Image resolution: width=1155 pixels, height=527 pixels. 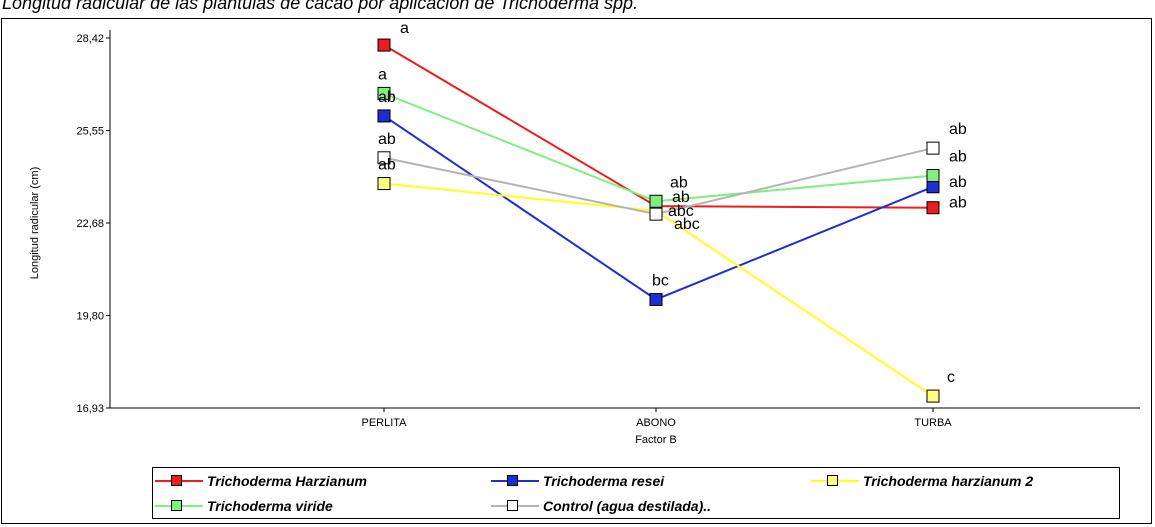 I want to click on x-axis-title: Factor B, so click(x=656, y=440).